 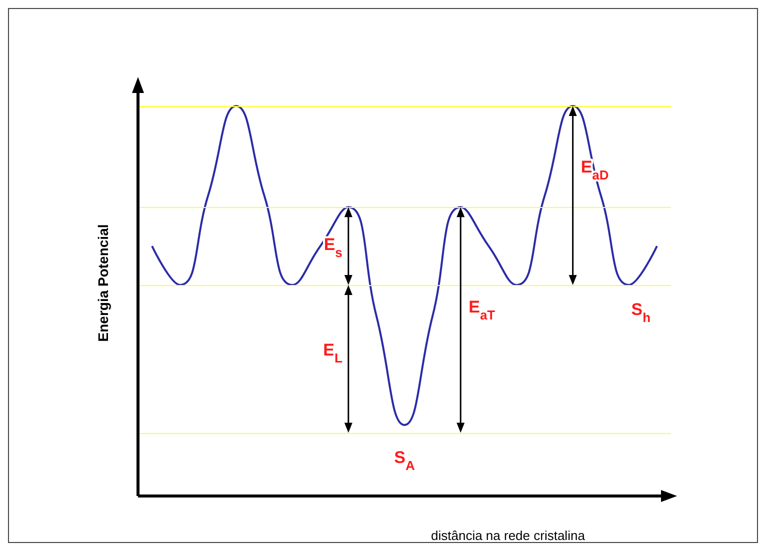 What do you see at coordinates (103, 283) in the screenshot?
I see `y-axis-title: Energia Potencial` at bounding box center [103, 283].